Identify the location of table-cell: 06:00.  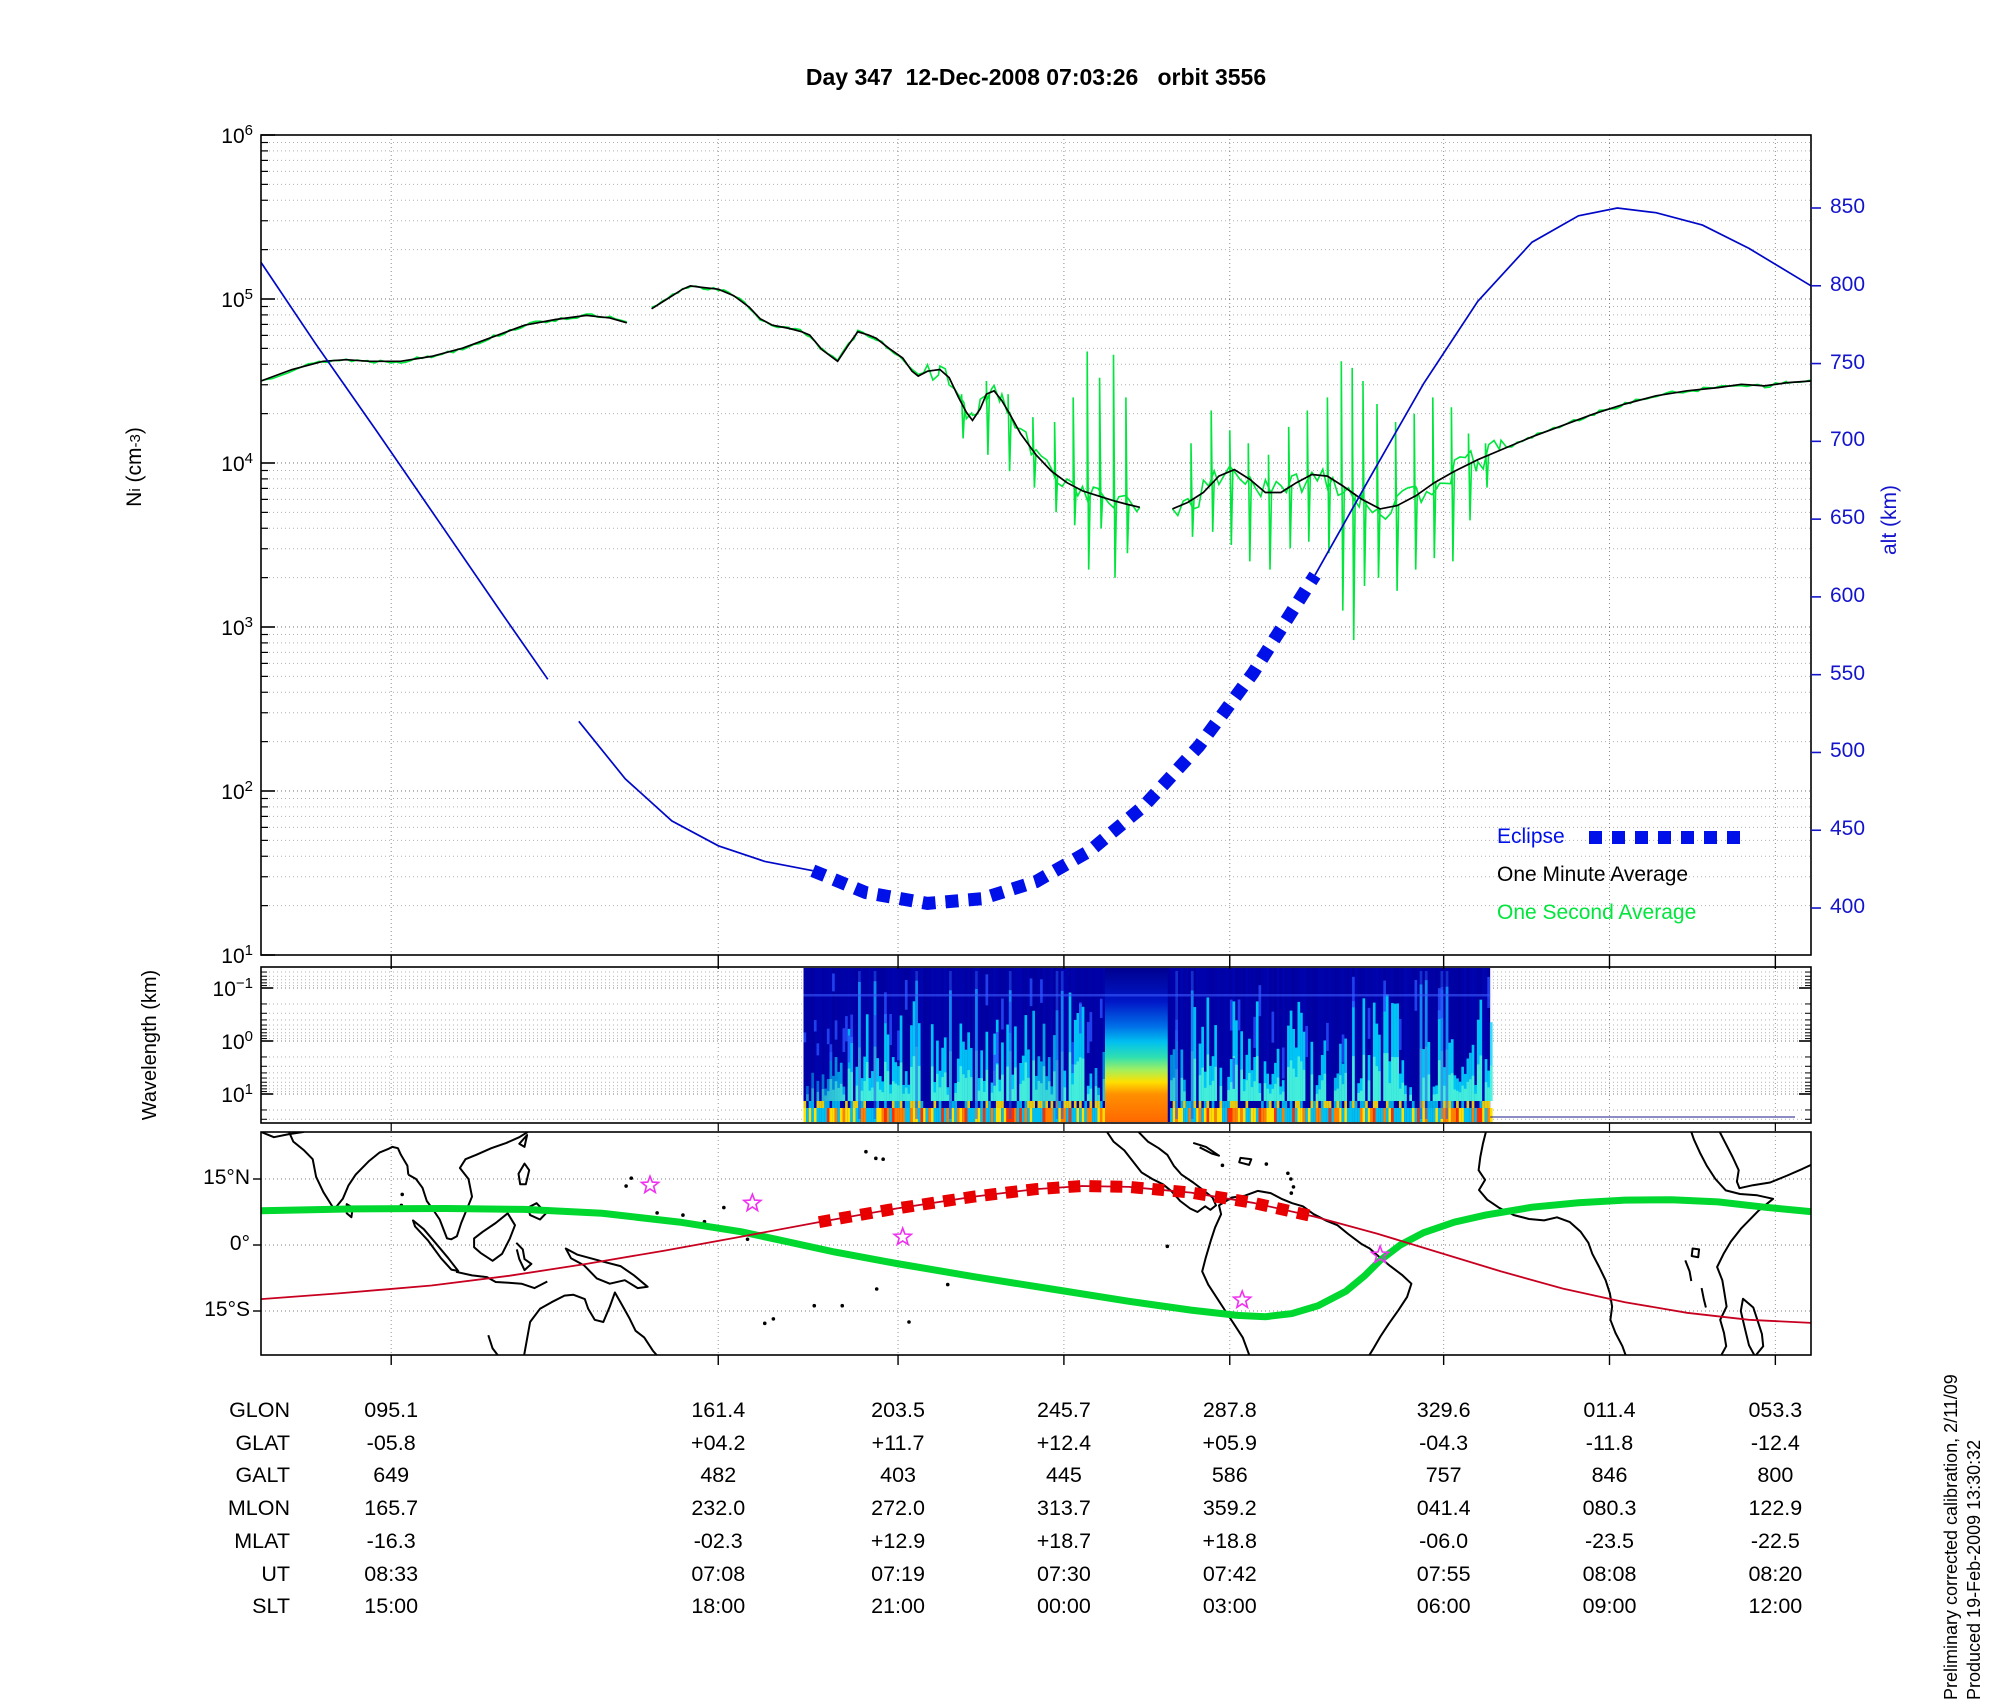
(1443, 1606).